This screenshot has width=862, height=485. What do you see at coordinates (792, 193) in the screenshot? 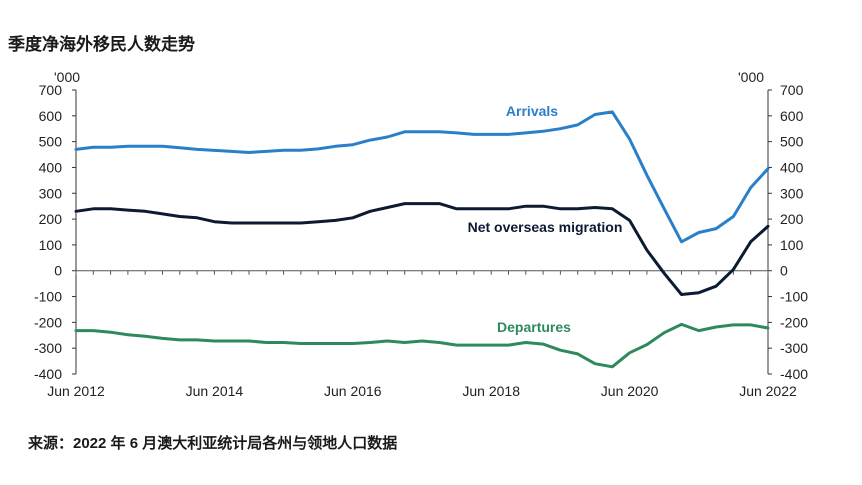
I see `y-tick-label-right: 300` at bounding box center [792, 193].